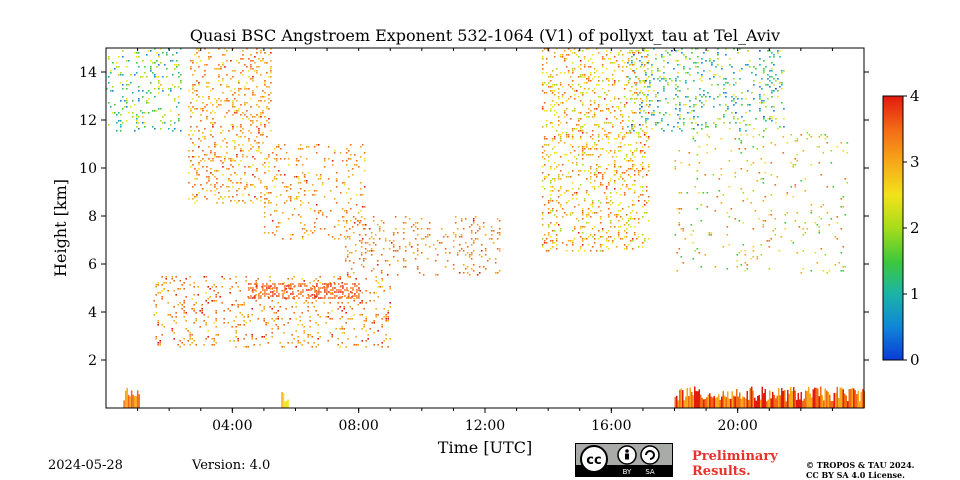  What do you see at coordinates (915, 360) in the screenshot?
I see `colorbar-tick-label: 0` at bounding box center [915, 360].